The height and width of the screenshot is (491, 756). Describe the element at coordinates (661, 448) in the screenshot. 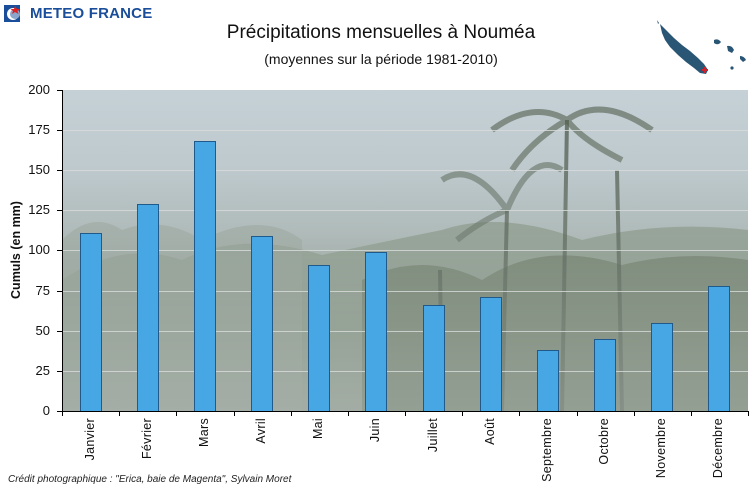

I see `x-tick-label: Novembre` at that location.